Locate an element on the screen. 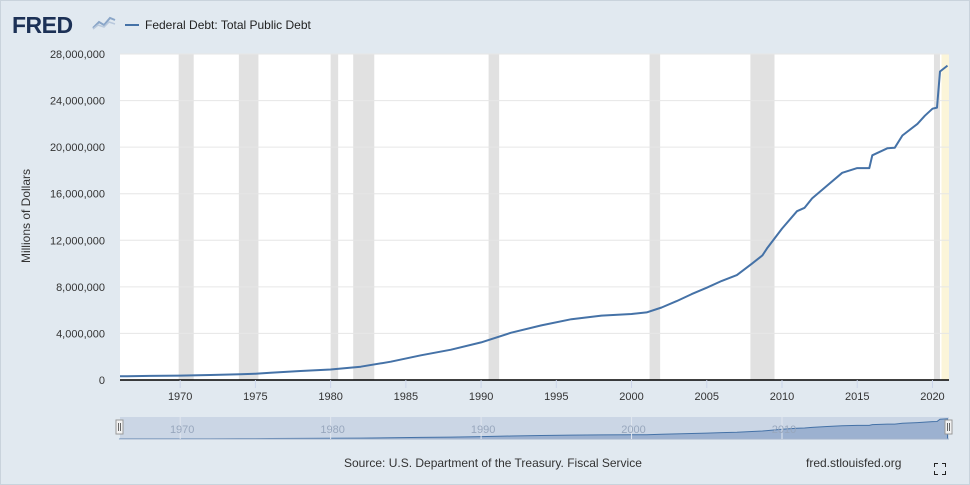 This screenshot has width=970, height=485. x-tick-label: 2010 is located at coordinates (782, 397).